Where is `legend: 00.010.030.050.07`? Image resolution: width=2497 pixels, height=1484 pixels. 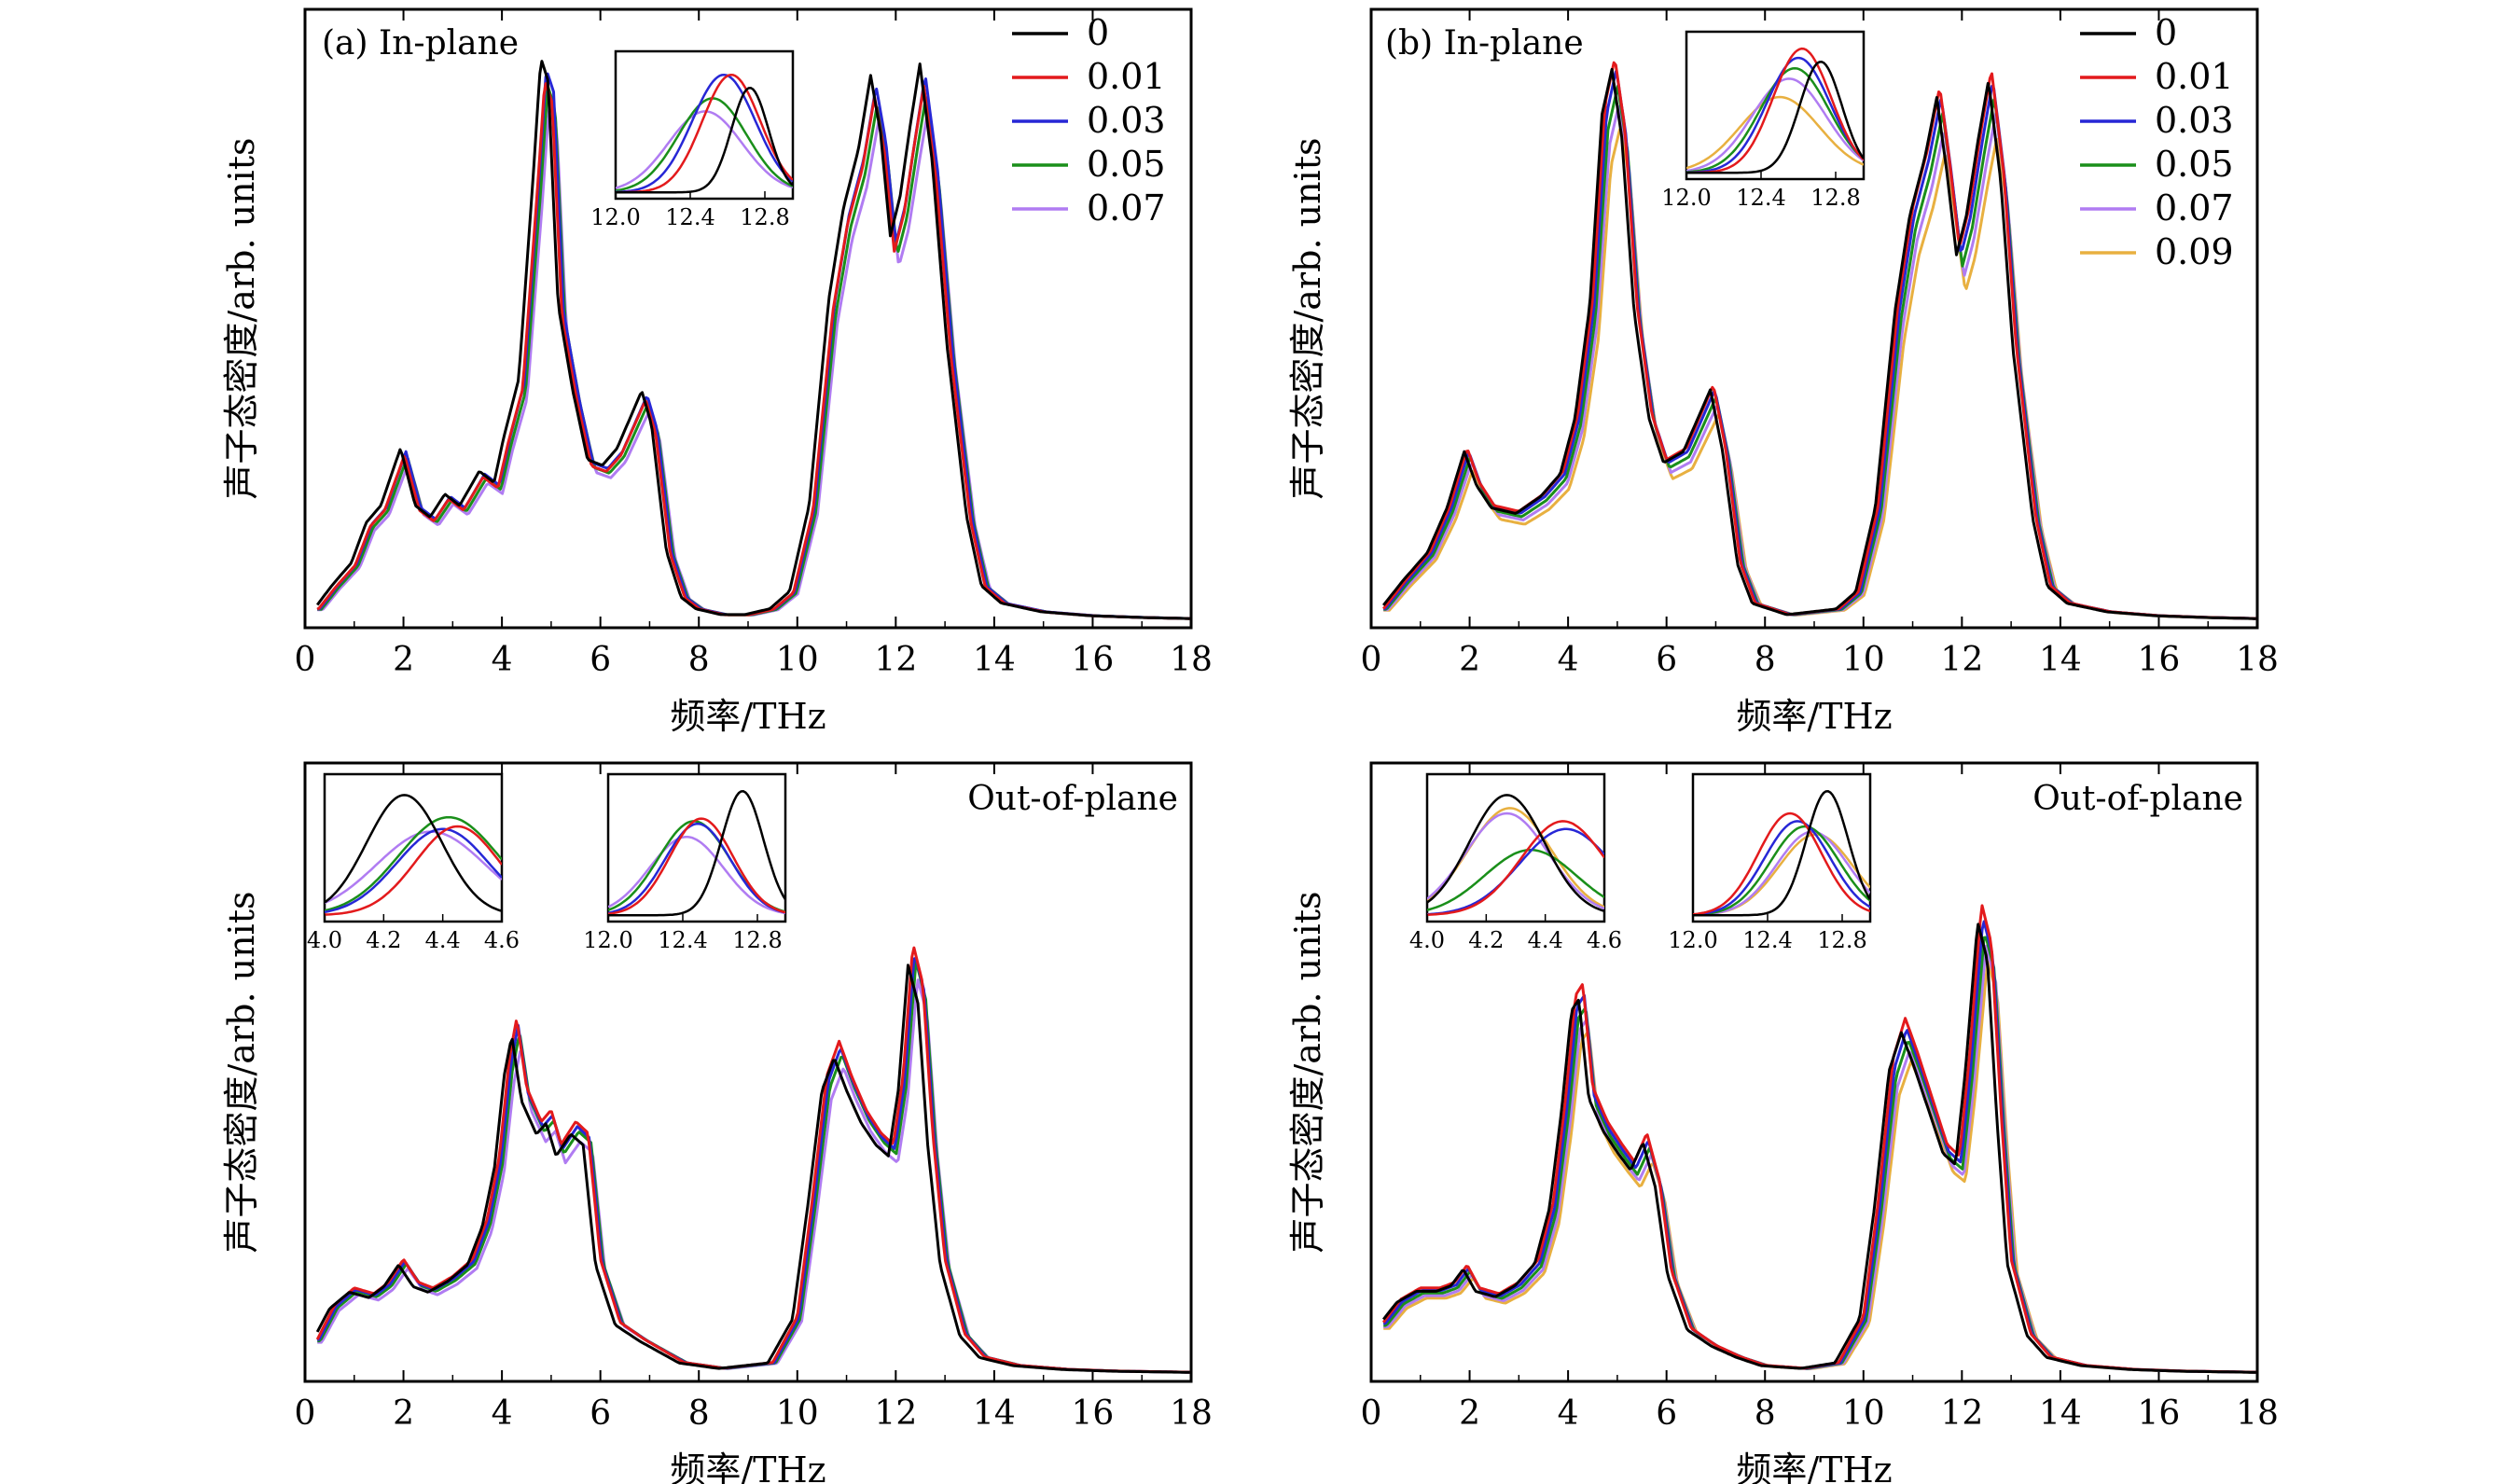 legend: 00.010.030.050.07 is located at coordinates (1089, 121).